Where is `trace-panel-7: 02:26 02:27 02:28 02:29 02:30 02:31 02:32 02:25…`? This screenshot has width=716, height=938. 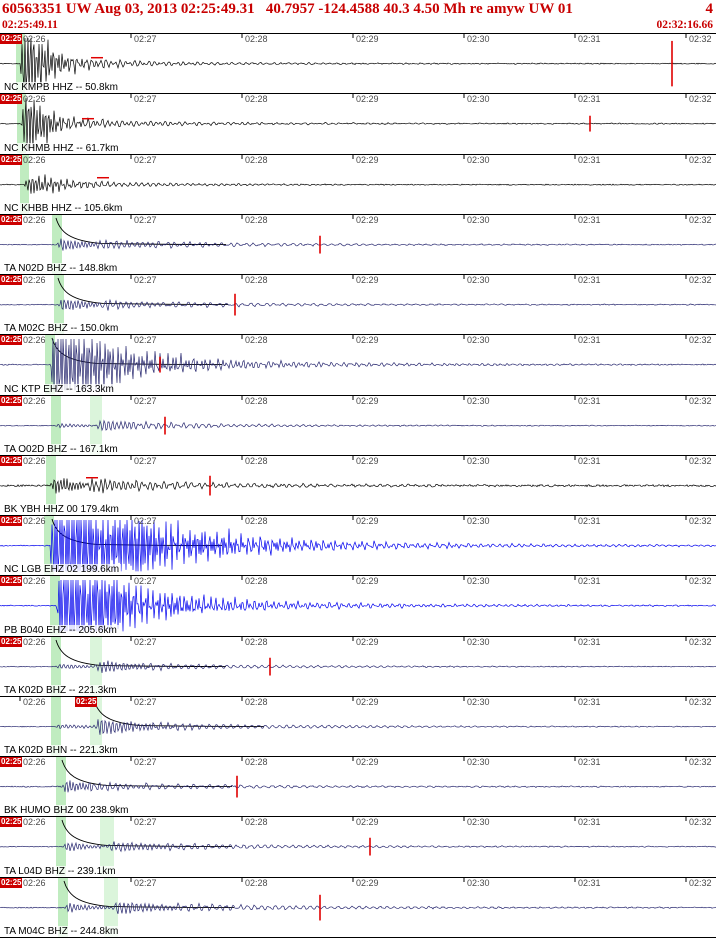
trace-panel-7: 02:26 02:27 02:28 02:29 02:30 02:31 02:32 02:25… is located at coordinates (358, 425).